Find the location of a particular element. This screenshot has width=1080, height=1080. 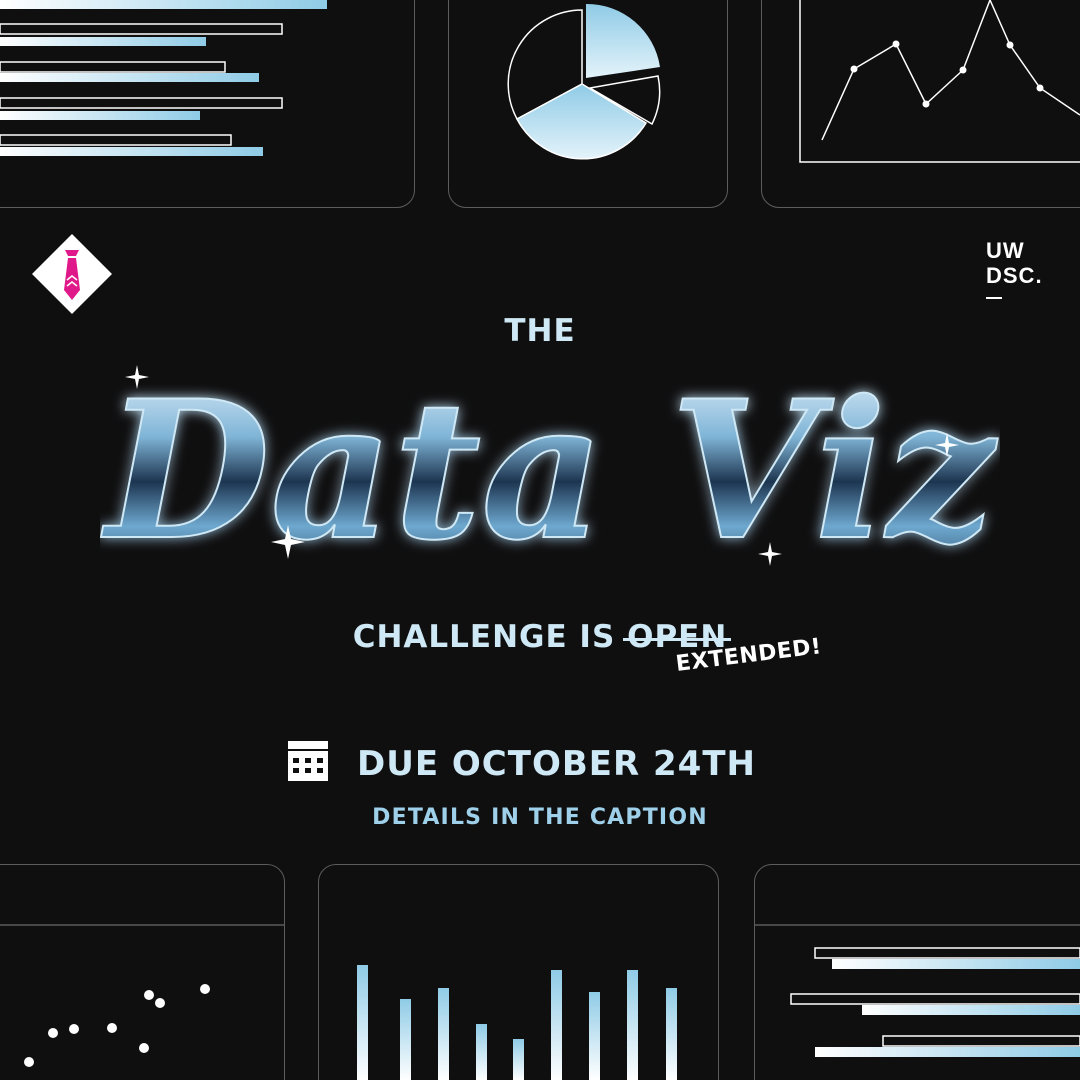

column-bars is located at coordinates (517, 1022).